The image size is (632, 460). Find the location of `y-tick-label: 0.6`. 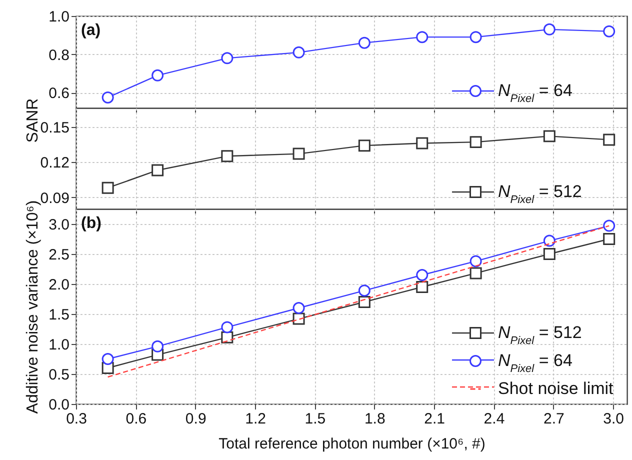

y-tick-label: 0.6 is located at coordinates (59, 93).